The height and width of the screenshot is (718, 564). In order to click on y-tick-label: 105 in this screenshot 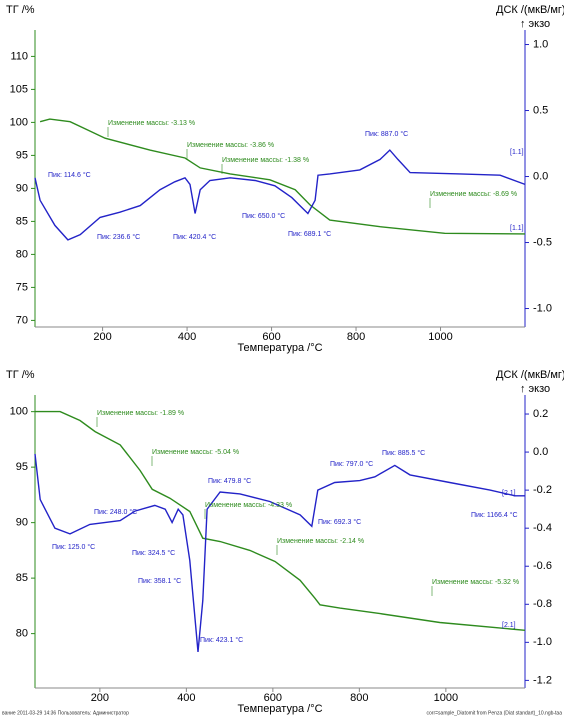, I will do `click(19, 89)`.